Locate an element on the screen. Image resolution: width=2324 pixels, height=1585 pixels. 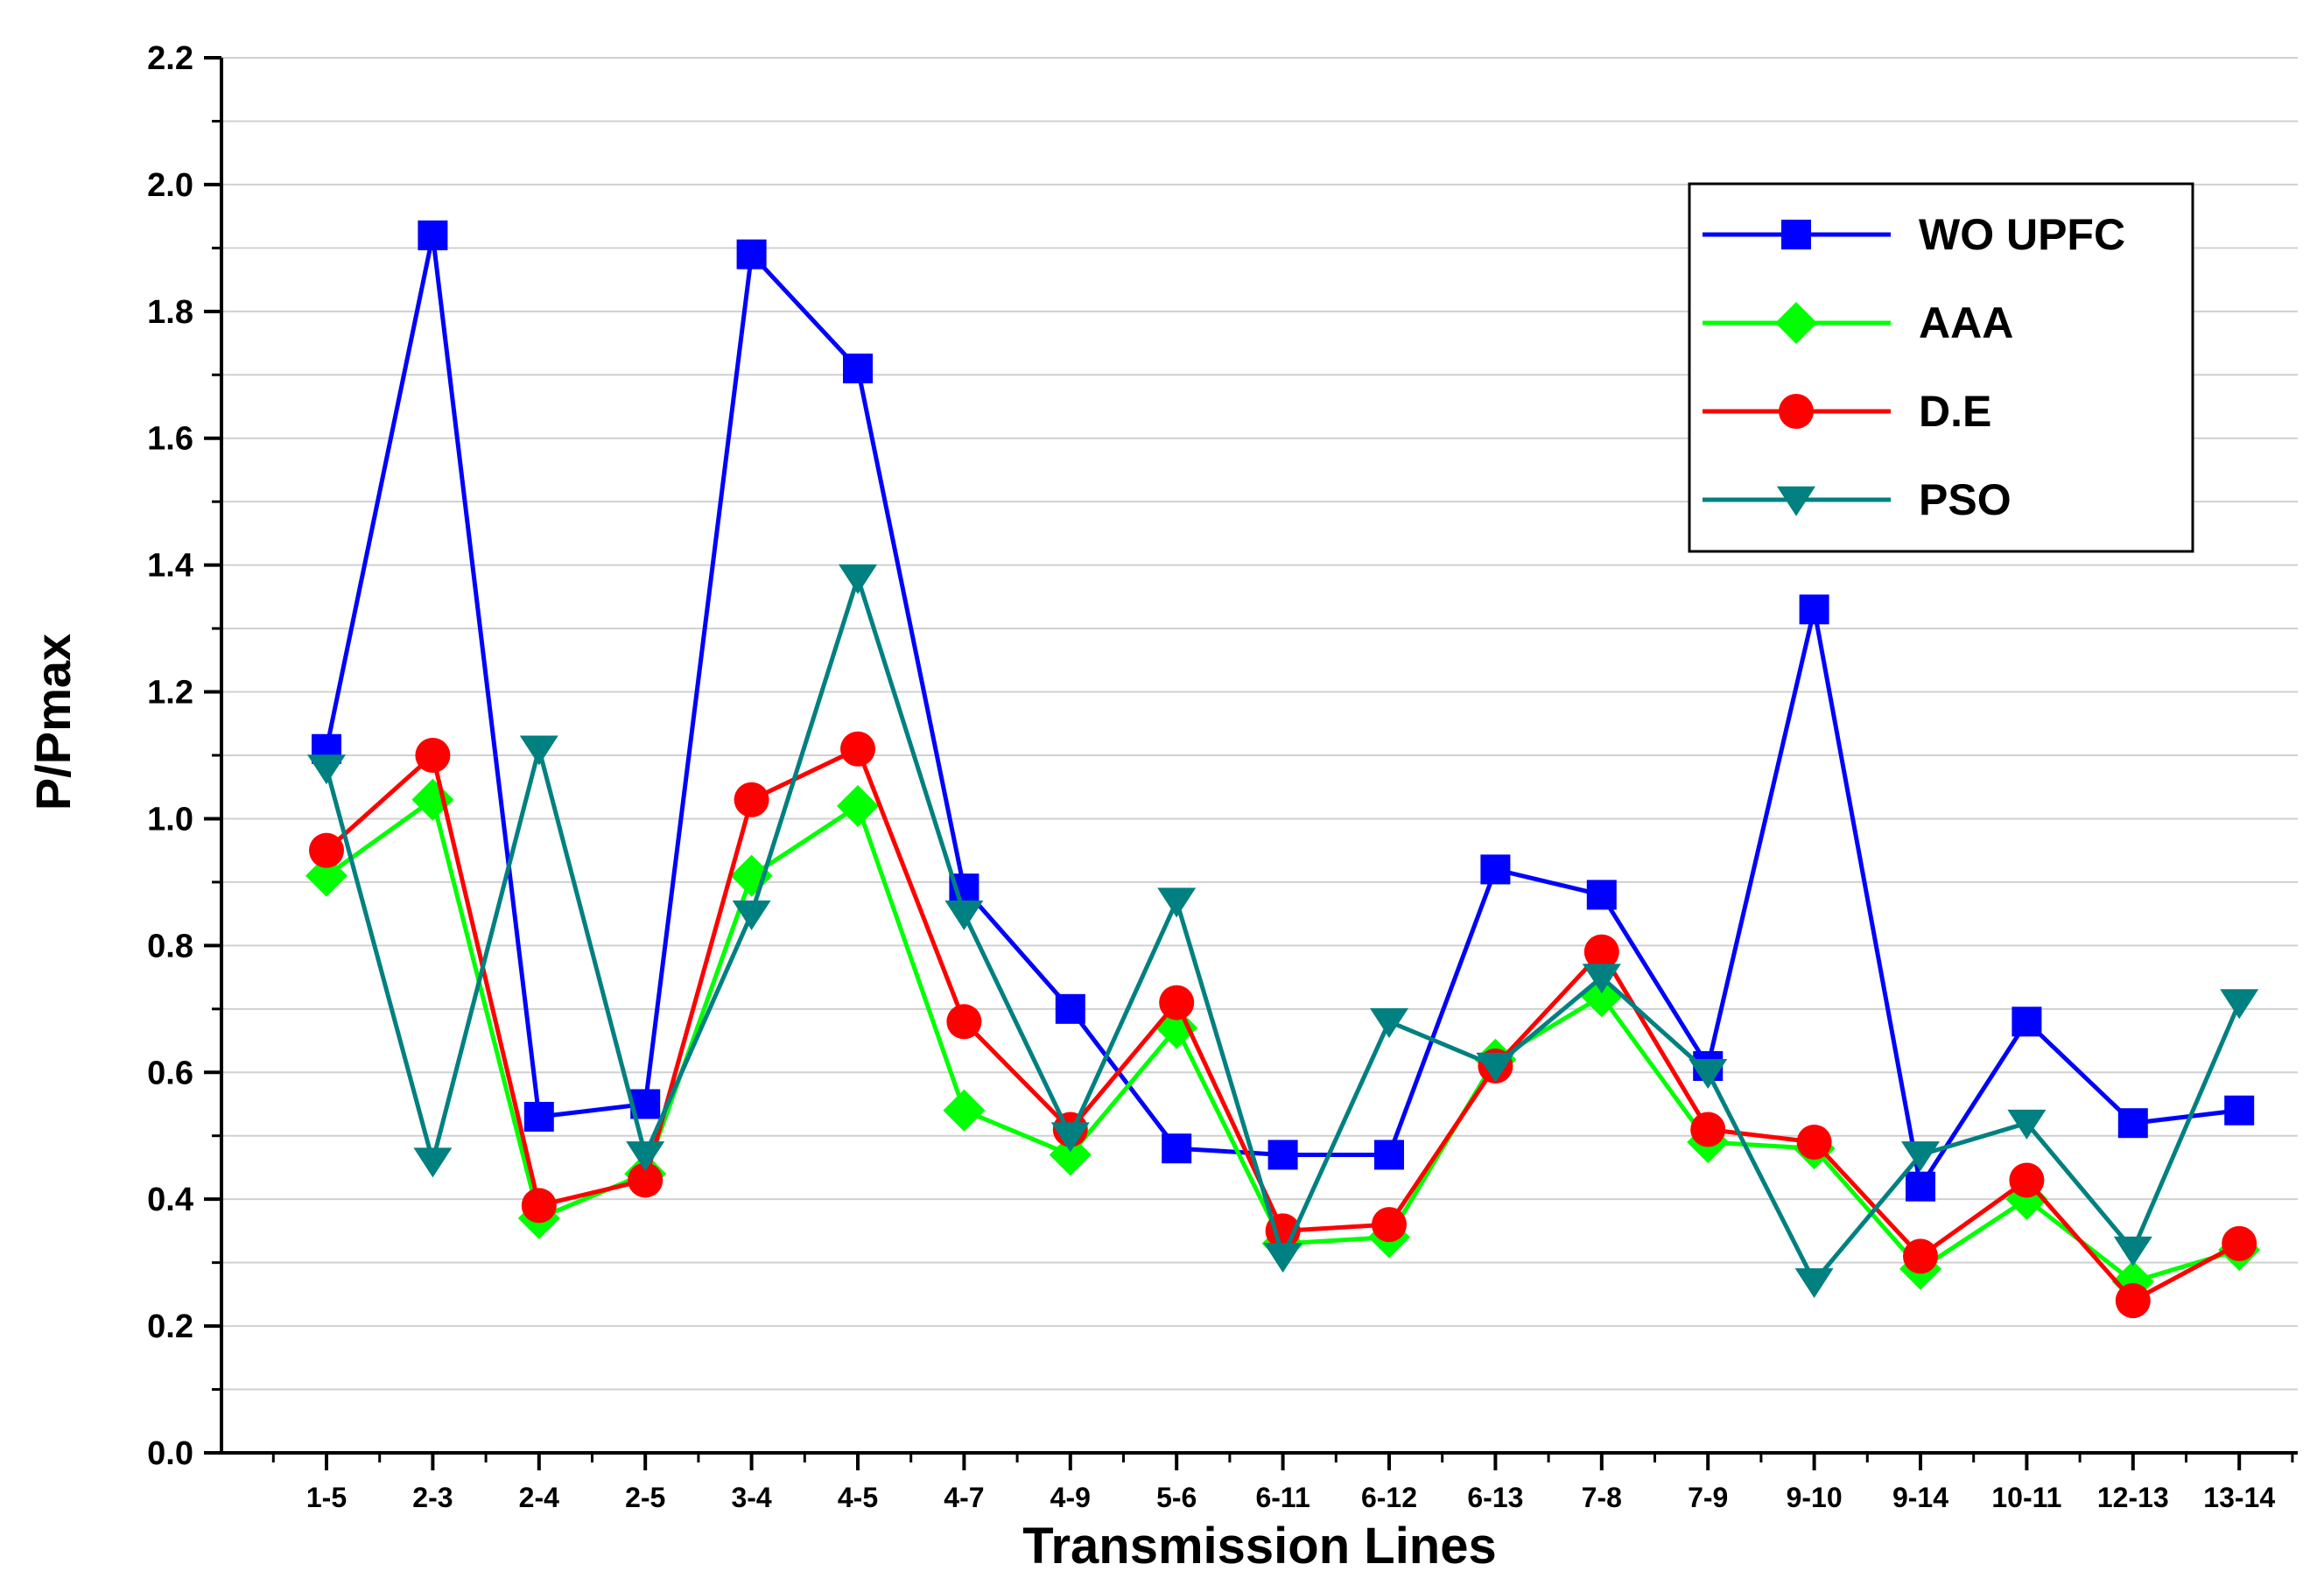
legend-label: D.E is located at coordinates (1955, 411).